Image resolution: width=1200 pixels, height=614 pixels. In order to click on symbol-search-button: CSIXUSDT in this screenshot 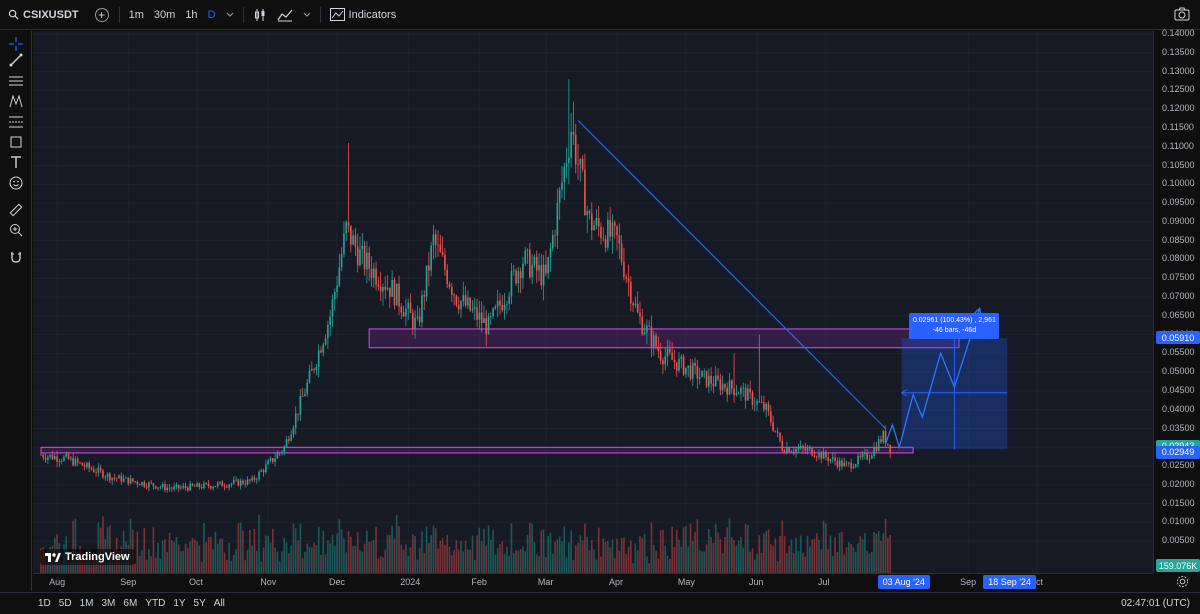, I will do `click(44, 15)`.